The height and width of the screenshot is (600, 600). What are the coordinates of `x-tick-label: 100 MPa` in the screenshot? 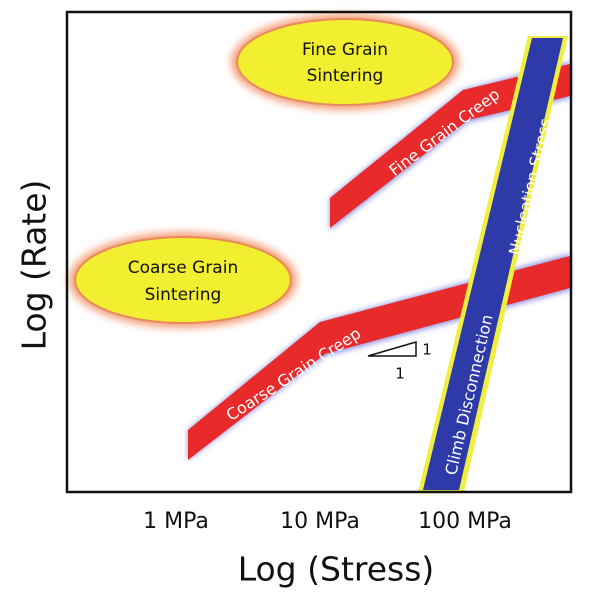 It's located at (465, 521).